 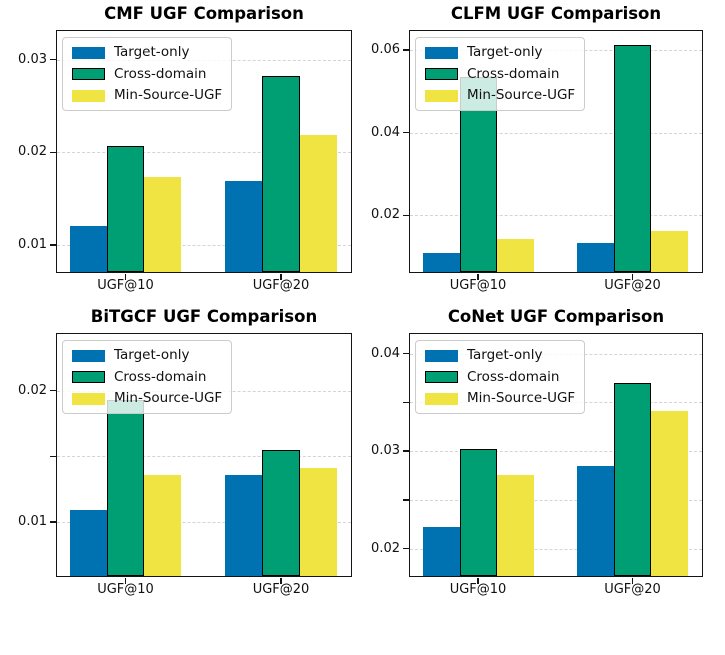 What do you see at coordinates (32, 152) in the screenshot?
I see `y-tick-label: 0.02` at bounding box center [32, 152].